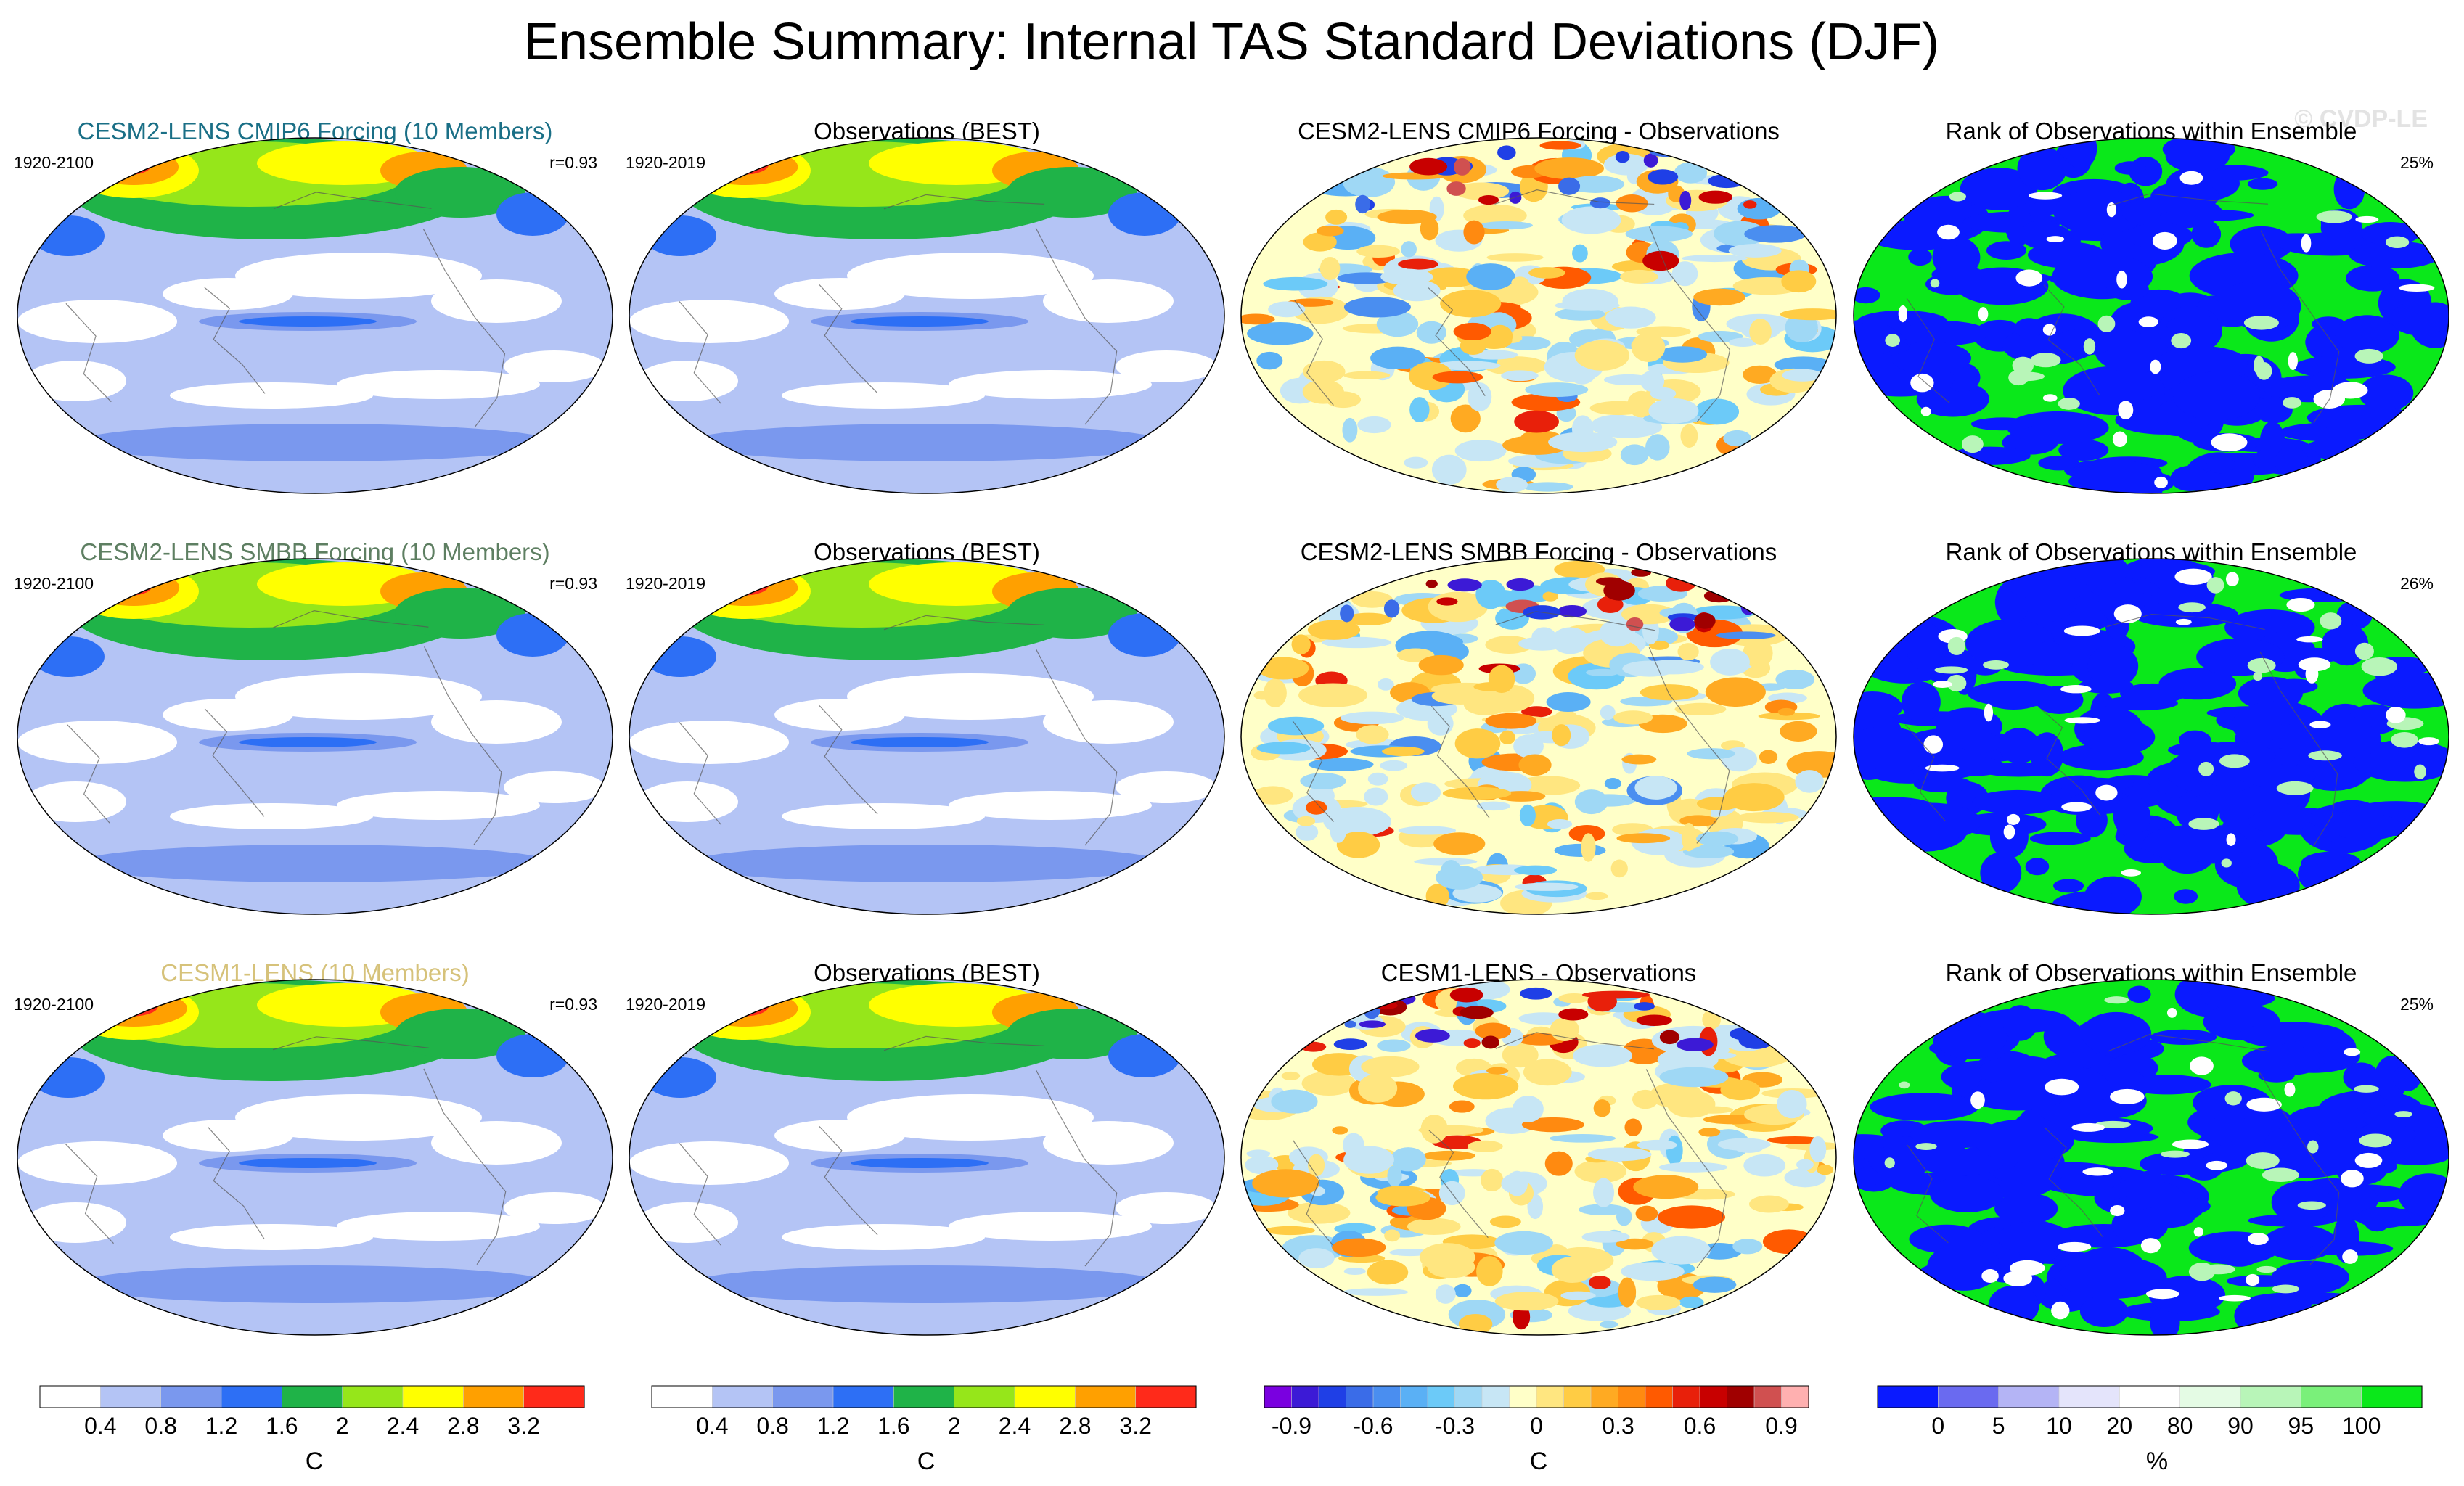 This screenshot has width=2464, height=1486. I want to click on colorbar-frame, so click(2150, 1396).